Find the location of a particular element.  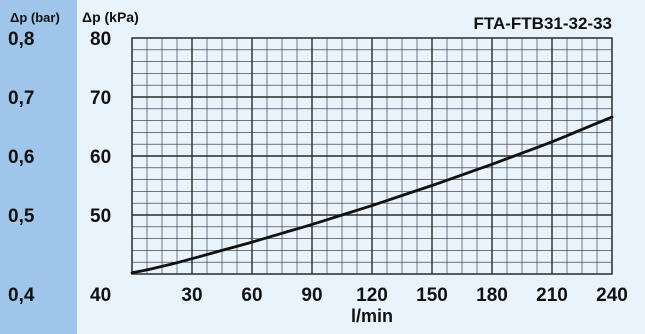

x-tick-label: 120 is located at coordinates (372, 295).